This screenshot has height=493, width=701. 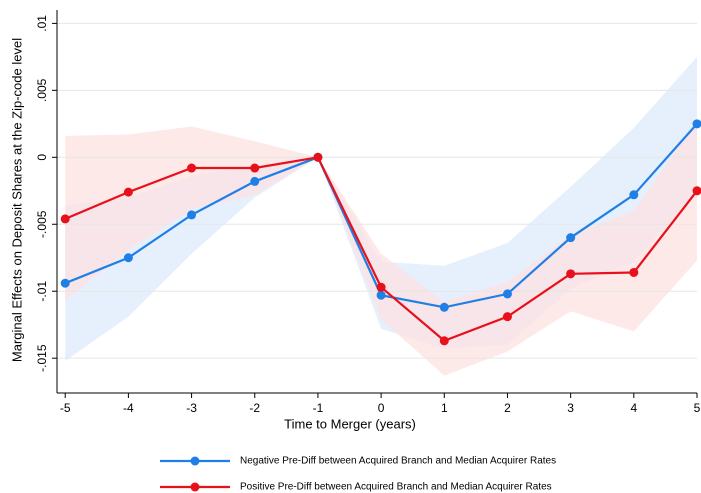 What do you see at coordinates (42, 23) in the screenshot?
I see `y-tick-label: .01` at bounding box center [42, 23].